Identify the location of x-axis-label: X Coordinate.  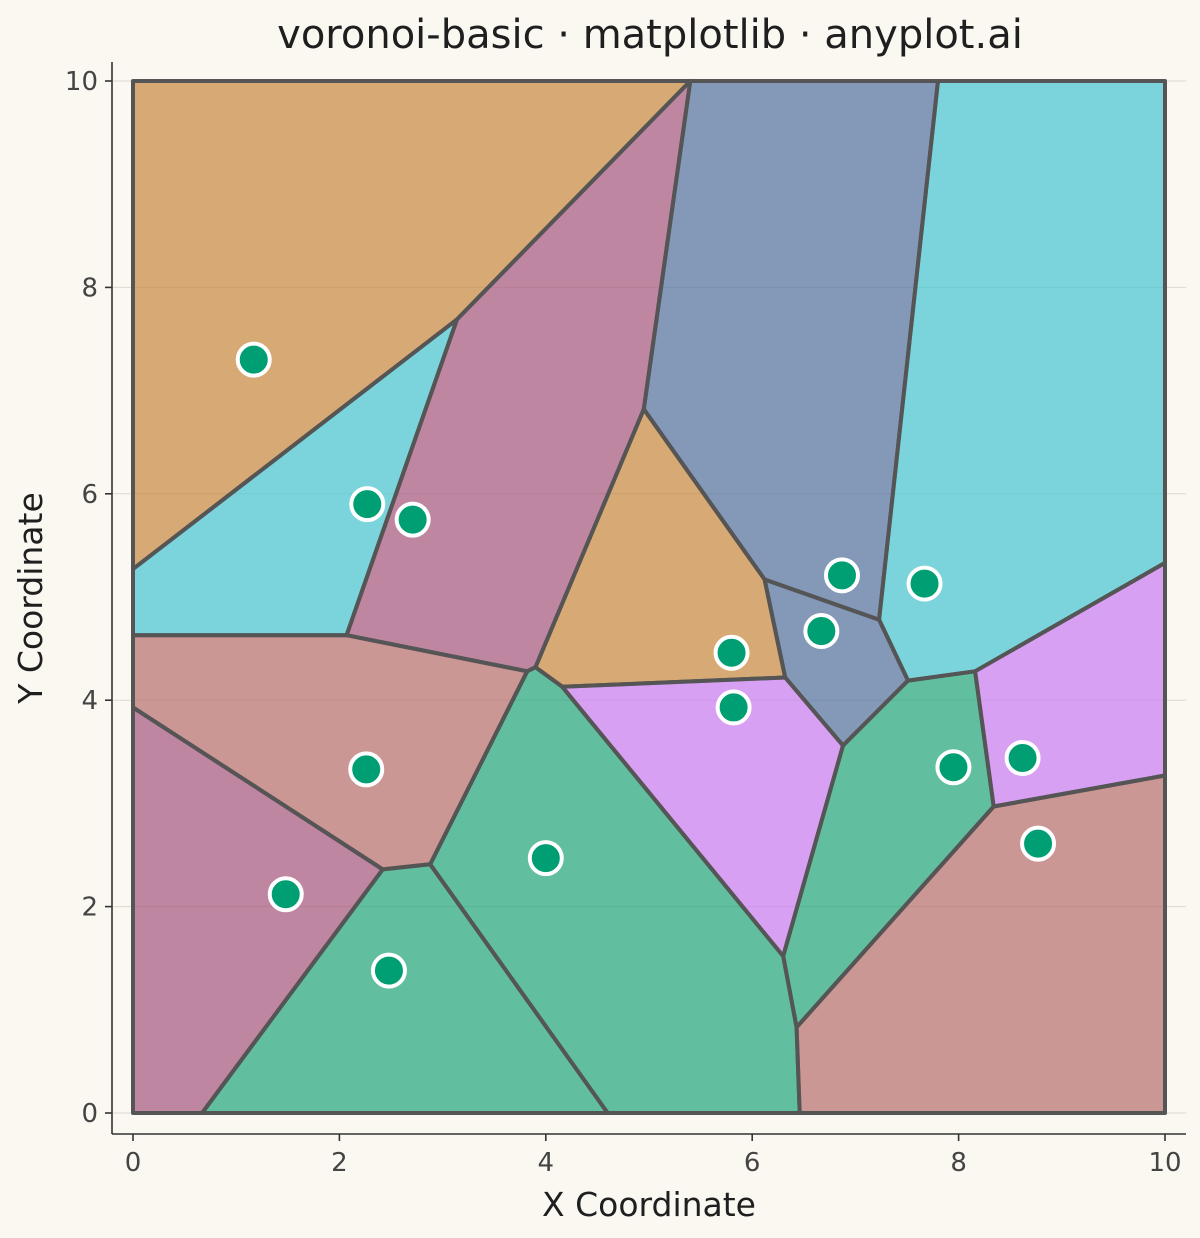
(649, 1204).